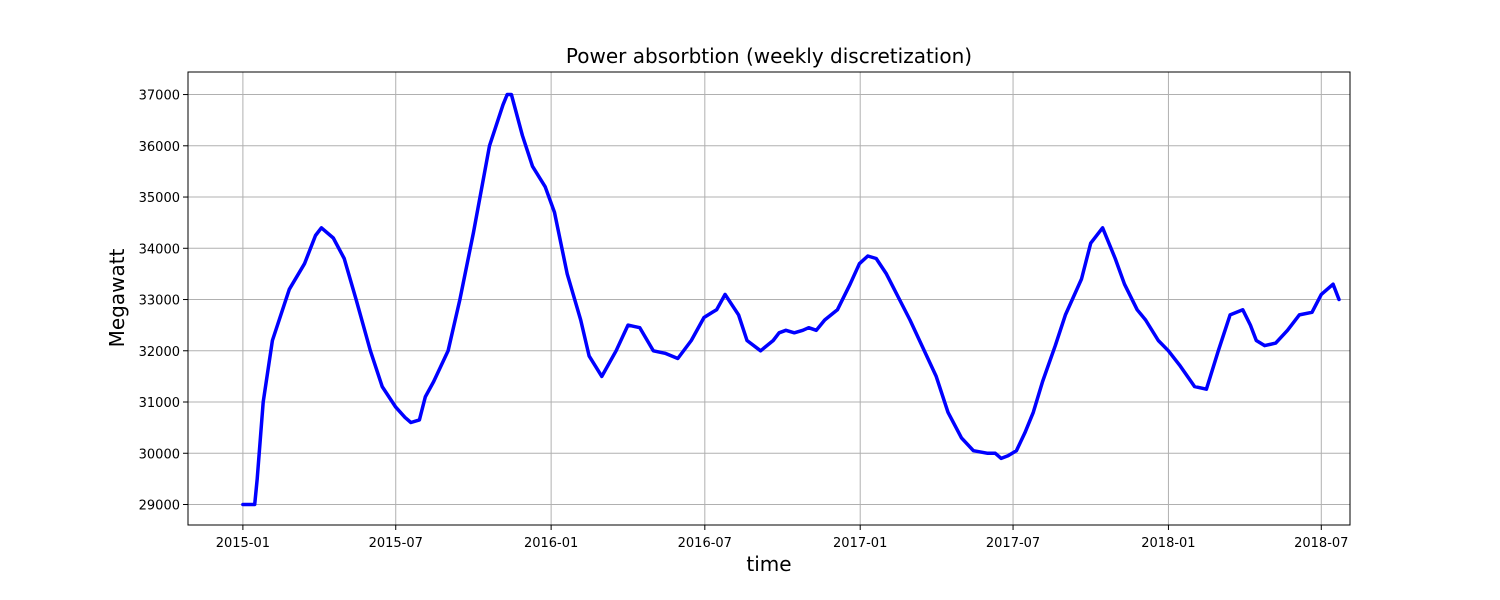 The height and width of the screenshot is (600, 1500). Describe the element at coordinates (1013, 543) in the screenshot. I see `x-tick-label: 2017-07` at that location.